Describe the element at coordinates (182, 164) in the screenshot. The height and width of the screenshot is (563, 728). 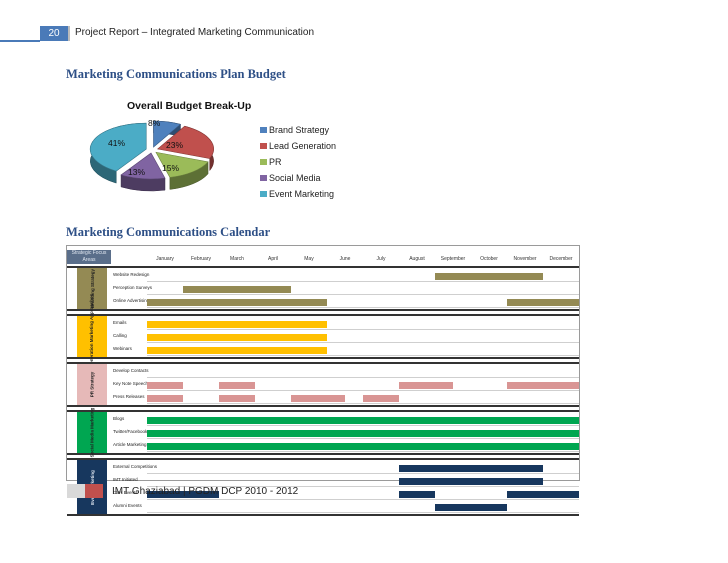
I see `pie-slice-pr` at that location.